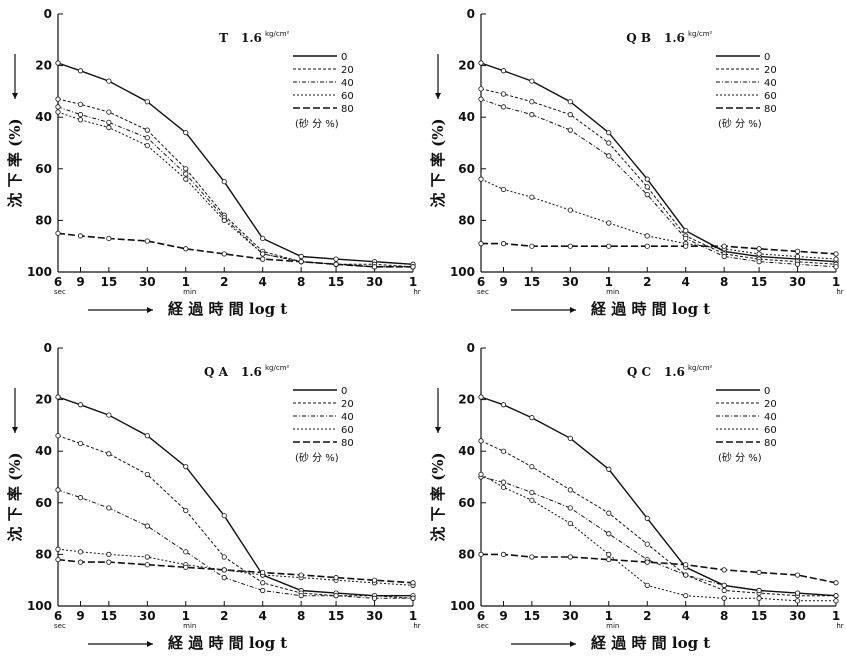 The image size is (846, 668). Describe the element at coordinates (223, 38) in the screenshot. I see `chart-title: T` at that location.